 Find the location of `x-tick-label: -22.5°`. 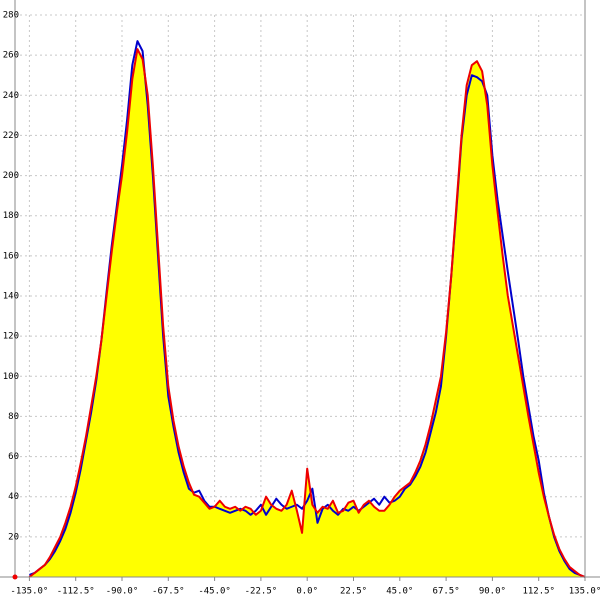

x-tick-label: -22.5° is located at coordinates (261, 592).